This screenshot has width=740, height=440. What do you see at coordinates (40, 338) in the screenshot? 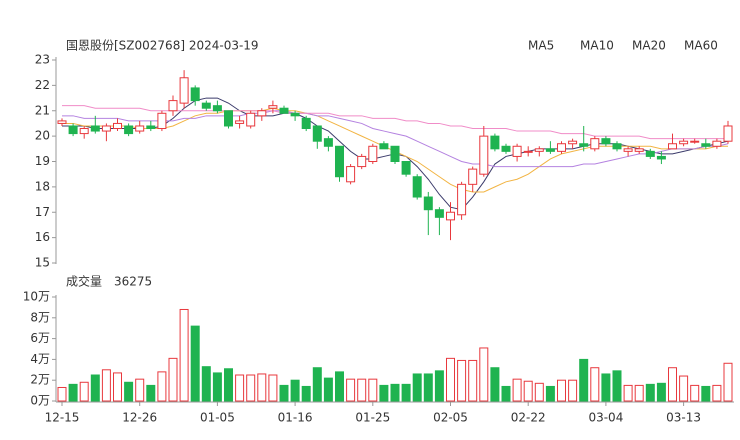
I see `y-tick-label: 6万` at bounding box center [40, 338].